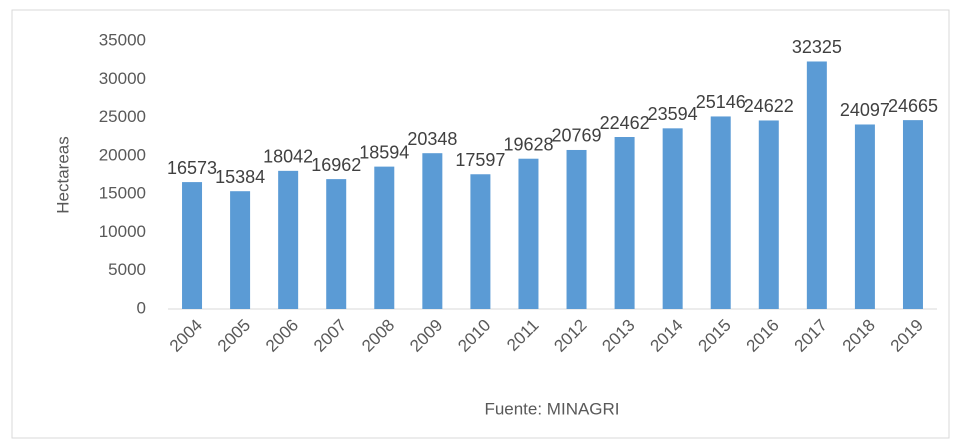 This screenshot has width=953, height=443. What do you see at coordinates (577, 136) in the screenshot?
I see `data-label: 20769` at bounding box center [577, 136].